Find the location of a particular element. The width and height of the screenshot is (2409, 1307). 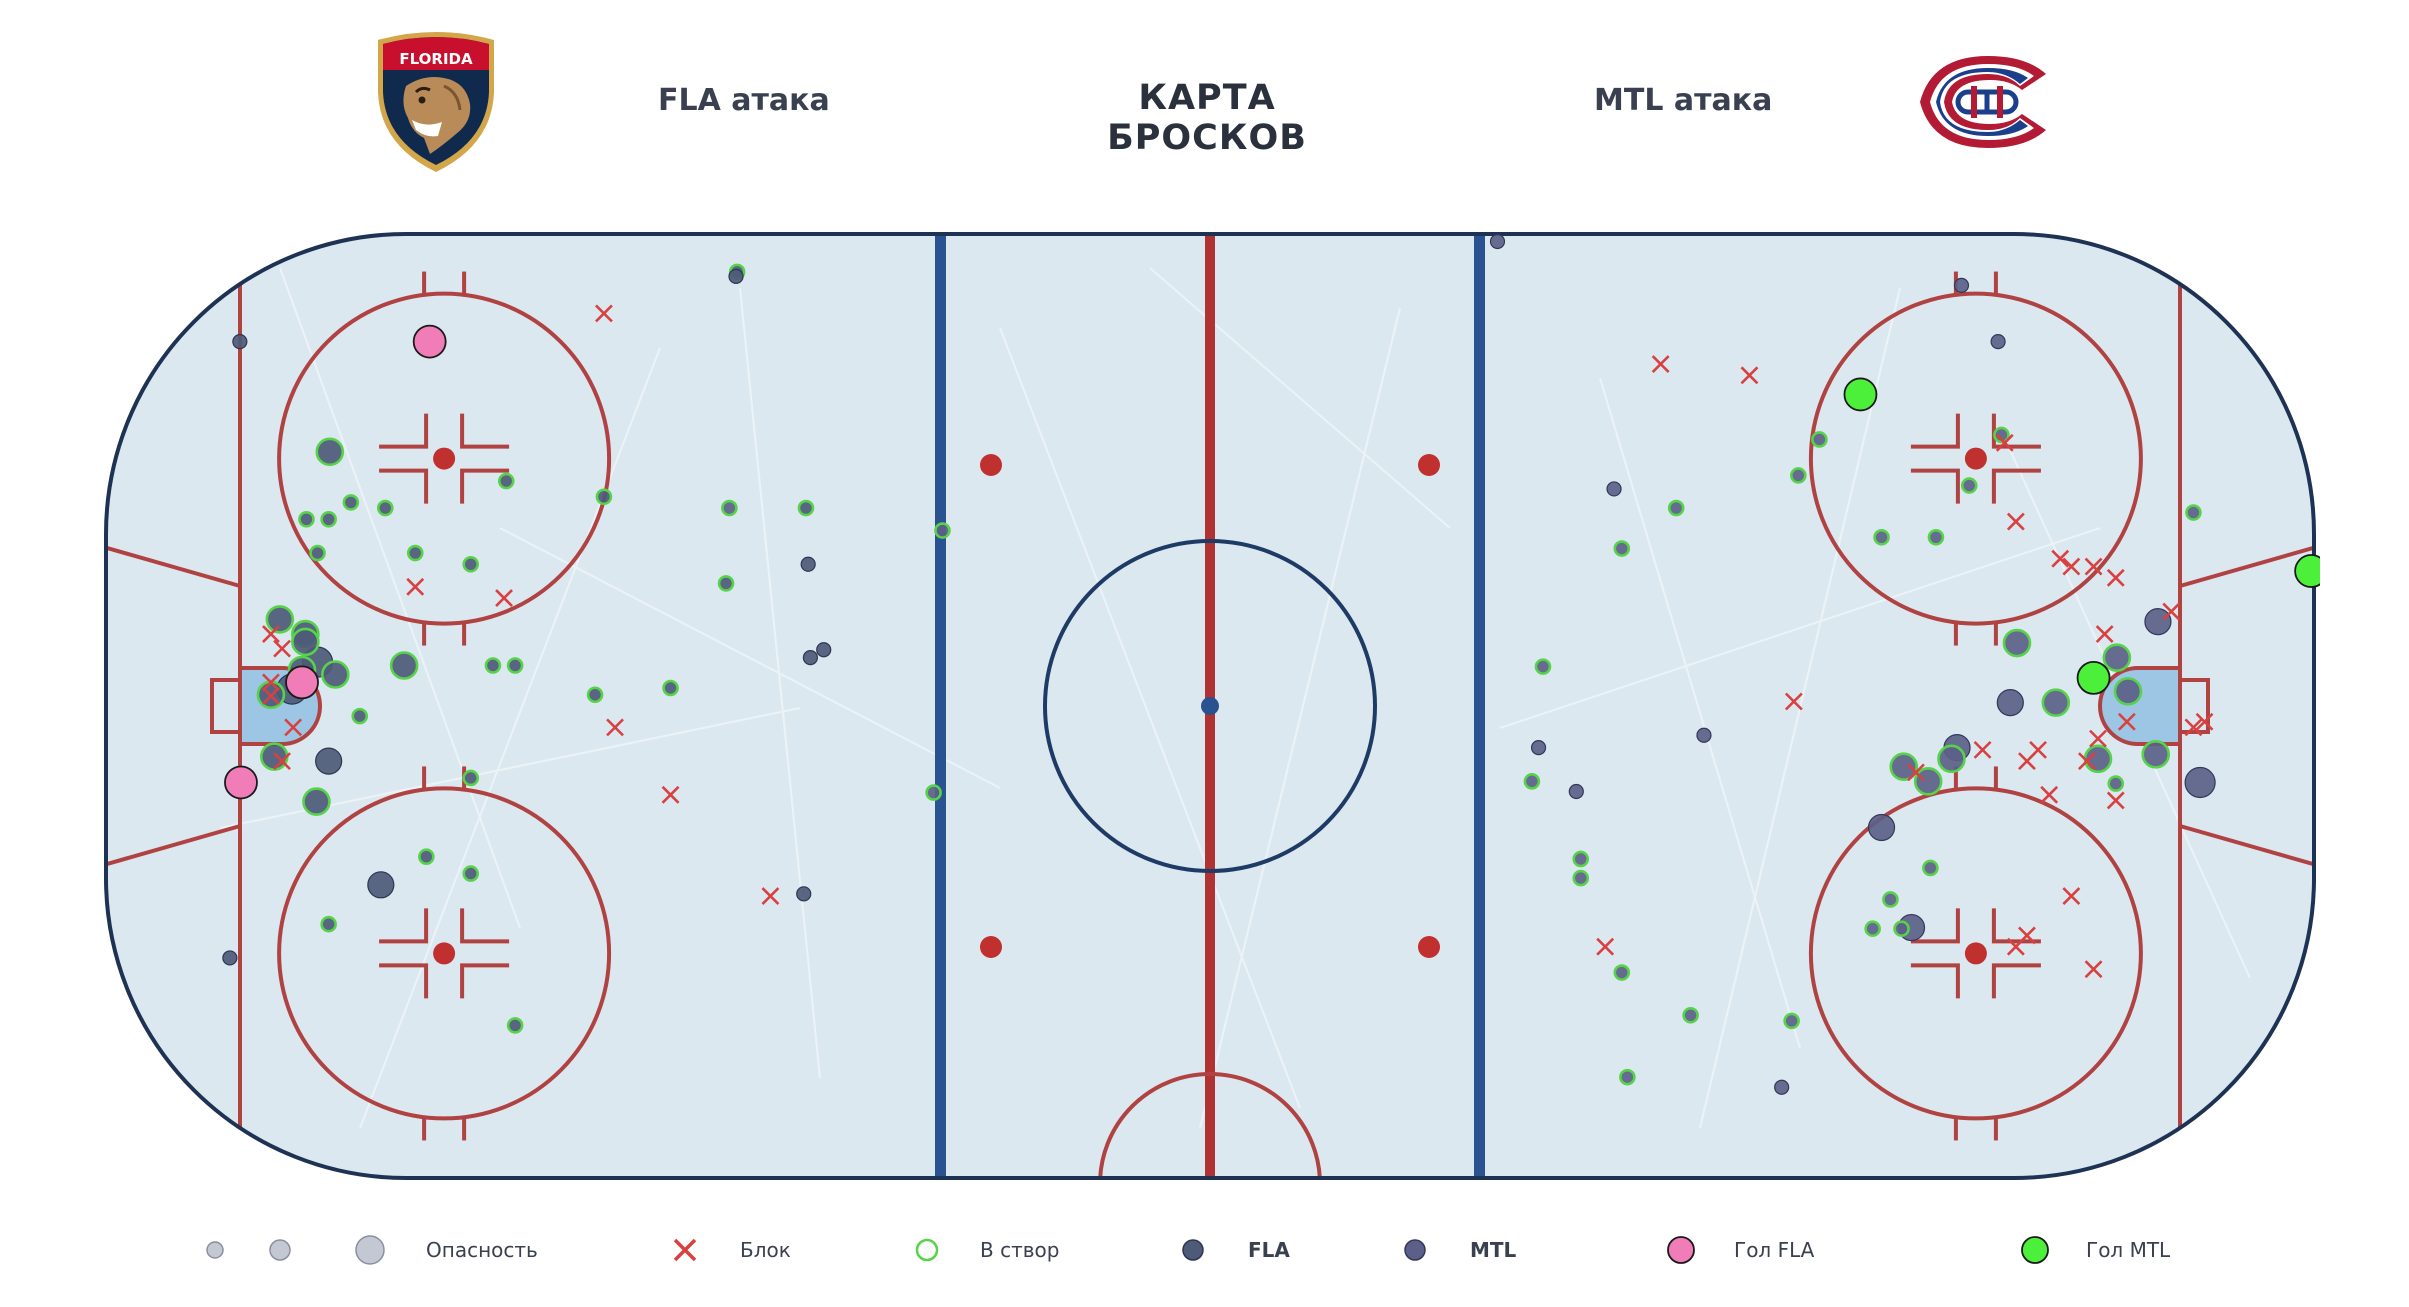

legend-mtl: MTL is located at coordinates (1458, 1250).